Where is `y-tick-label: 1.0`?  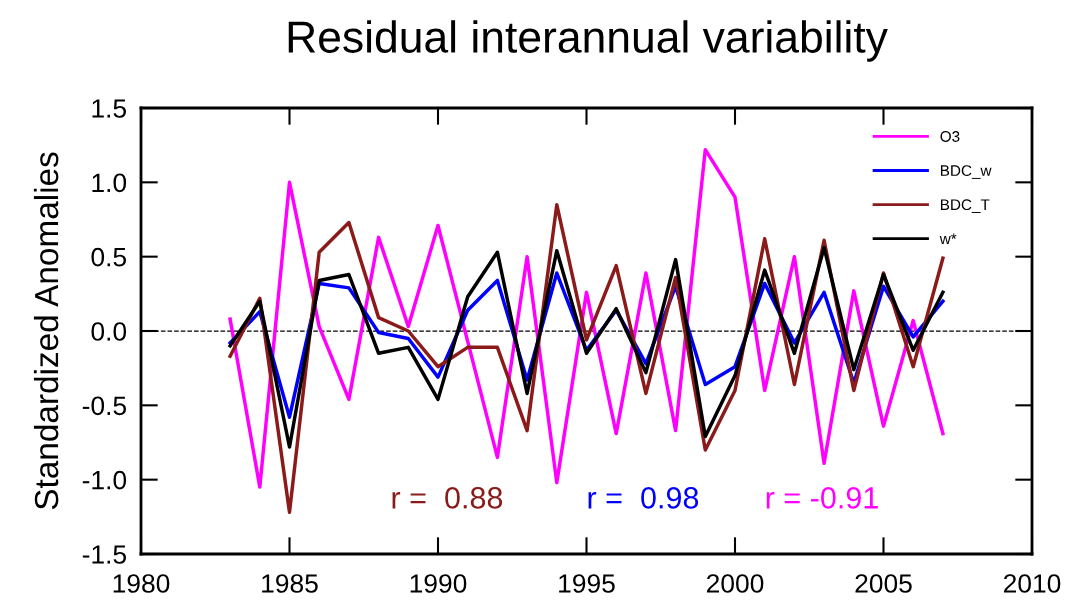 y-tick-label: 1.0 is located at coordinates (109, 183).